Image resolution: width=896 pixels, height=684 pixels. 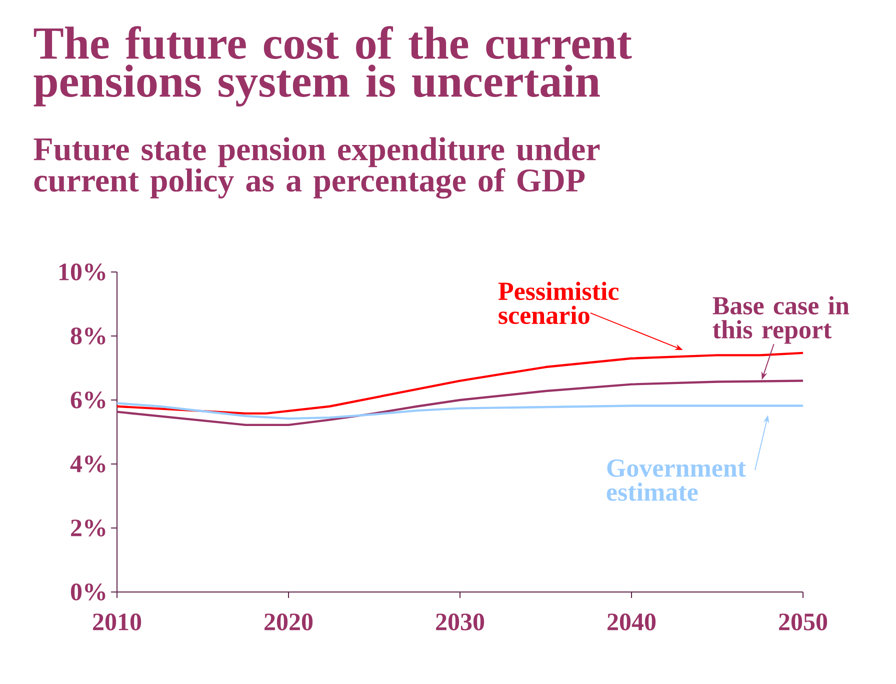 What do you see at coordinates (317, 168) in the screenshot?
I see `chart-subtitle: Future state pension expenditure under current policy as a percentage of GDP` at bounding box center [317, 168].